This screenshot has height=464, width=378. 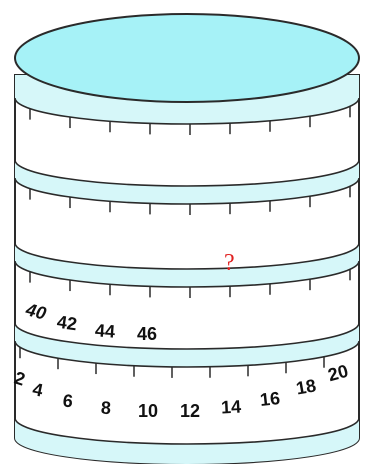 I want to click on label-10: 10, so click(x=148, y=411).